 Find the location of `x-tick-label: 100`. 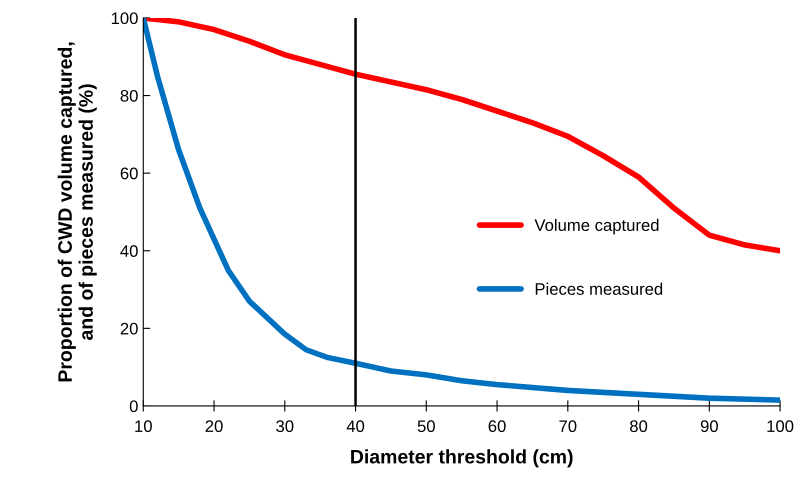

x-tick-label: 100 is located at coordinates (780, 426).